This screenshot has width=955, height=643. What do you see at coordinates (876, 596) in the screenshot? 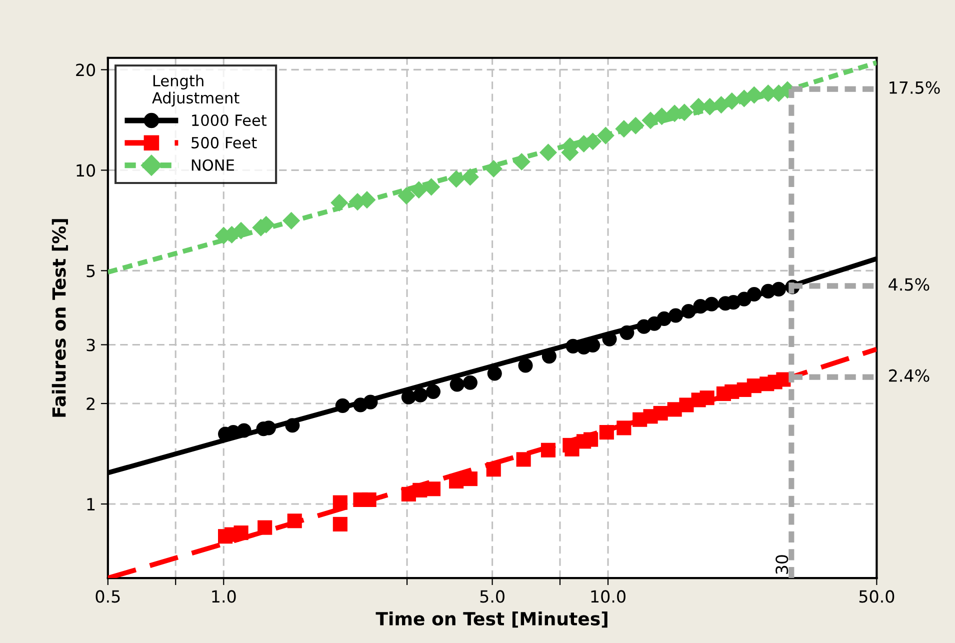
I see `x-tick-label: 50.0` at bounding box center [876, 596].